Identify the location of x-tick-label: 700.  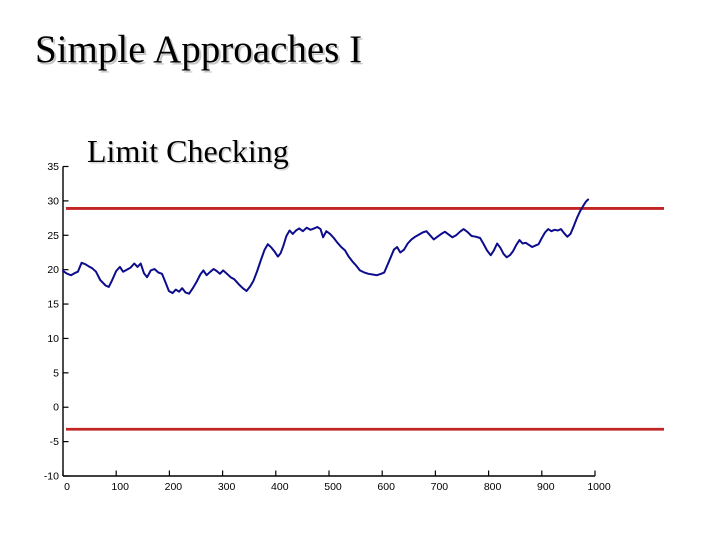
(440, 487).